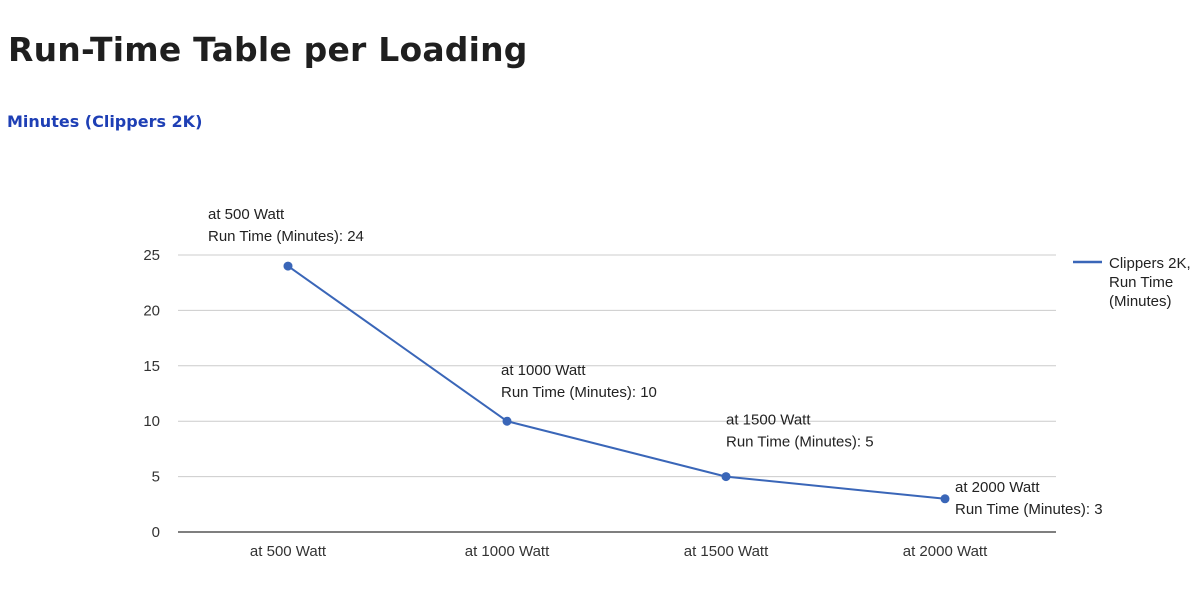 This screenshot has height=600, width=1200. I want to click on data-label-2-line-1: at 1000 Watt, so click(543, 370).